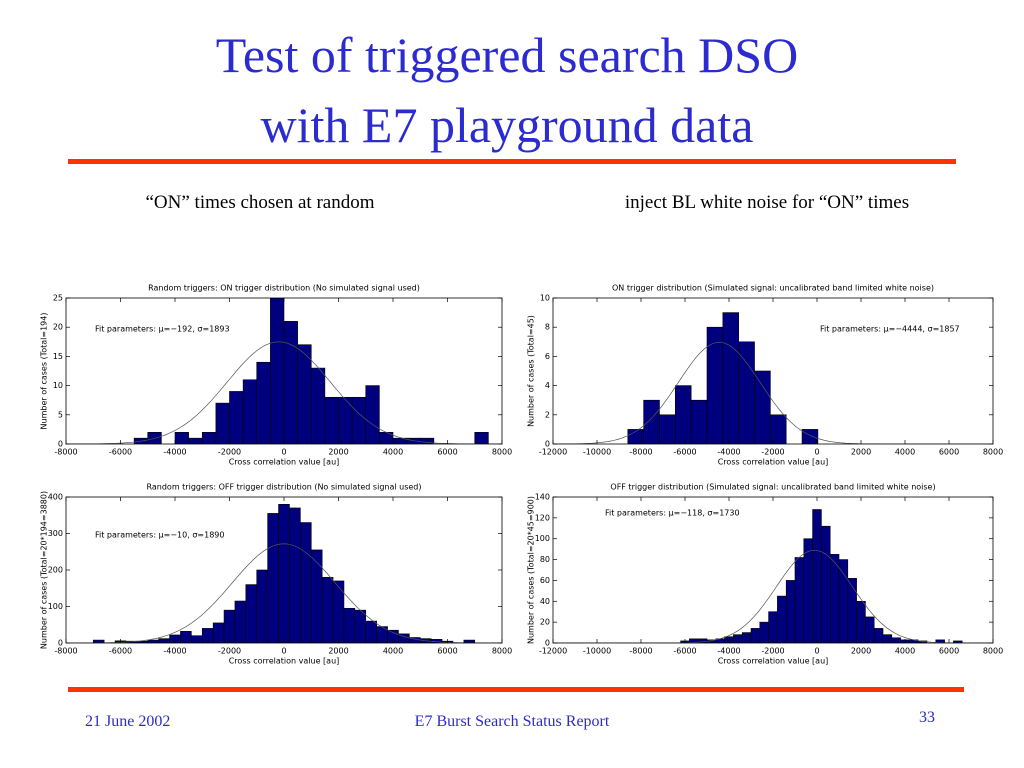 The width and height of the screenshot is (1024, 768). Describe the element at coordinates (44, 371) in the screenshot. I see `y-axis-label: Number of cases (Total=194)` at that location.